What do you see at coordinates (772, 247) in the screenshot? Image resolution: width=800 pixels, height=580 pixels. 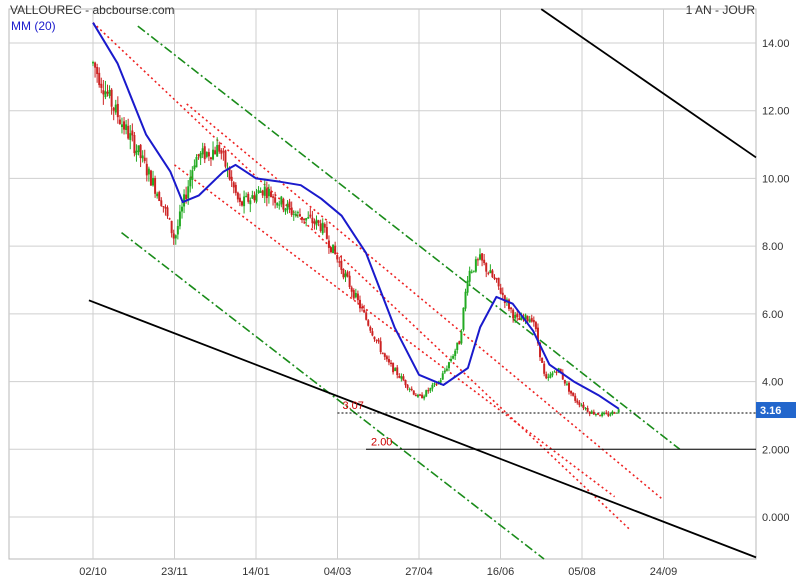 I see `y-tick-label: 8.00` at bounding box center [772, 247].